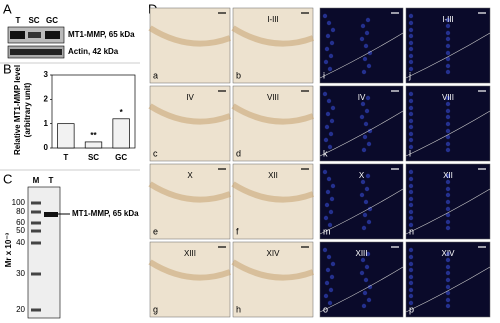 This screenshot has height=323, width=500. I want to click on y-tick-label: 1, so click(46, 123).